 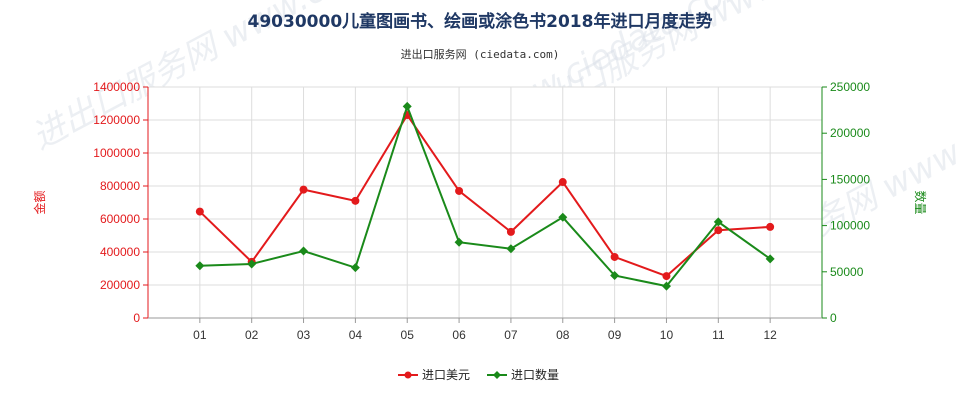 What do you see at coordinates (120, 186) in the screenshot?
I see `left-tick-label: 800000` at bounding box center [120, 186].